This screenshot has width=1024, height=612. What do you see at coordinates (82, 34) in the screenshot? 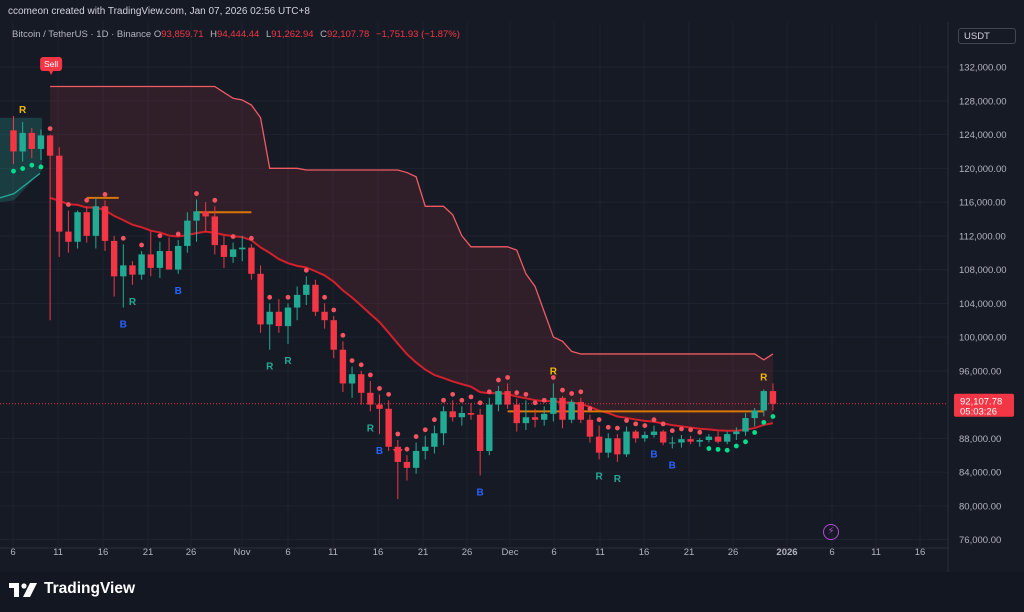
I see `symbol-name: Bitcoin / TetherUS · 1D · Binance` at bounding box center [82, 34].